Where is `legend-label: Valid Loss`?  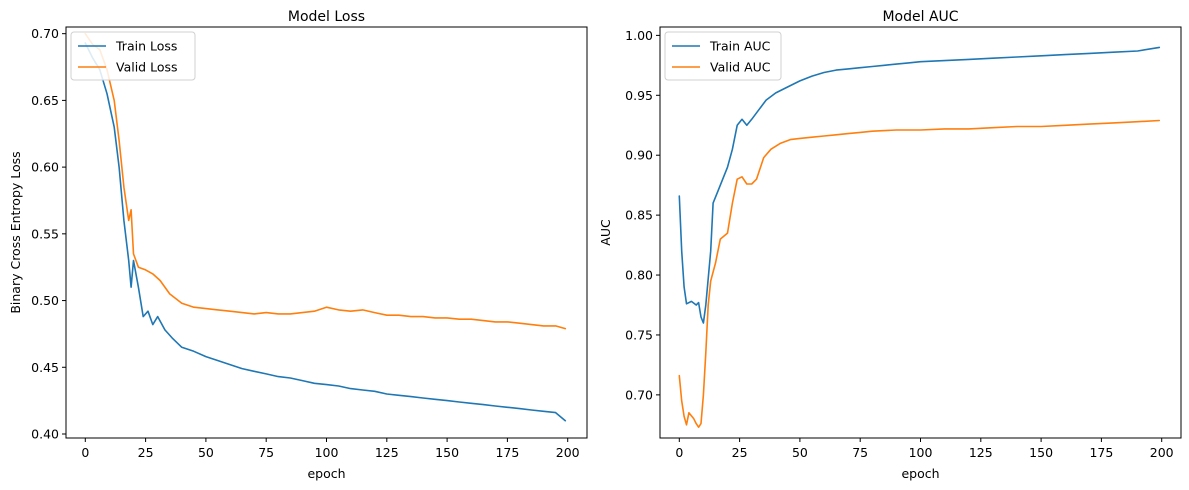 legend-label: Valid Loss is located at coordinates (147, 67).